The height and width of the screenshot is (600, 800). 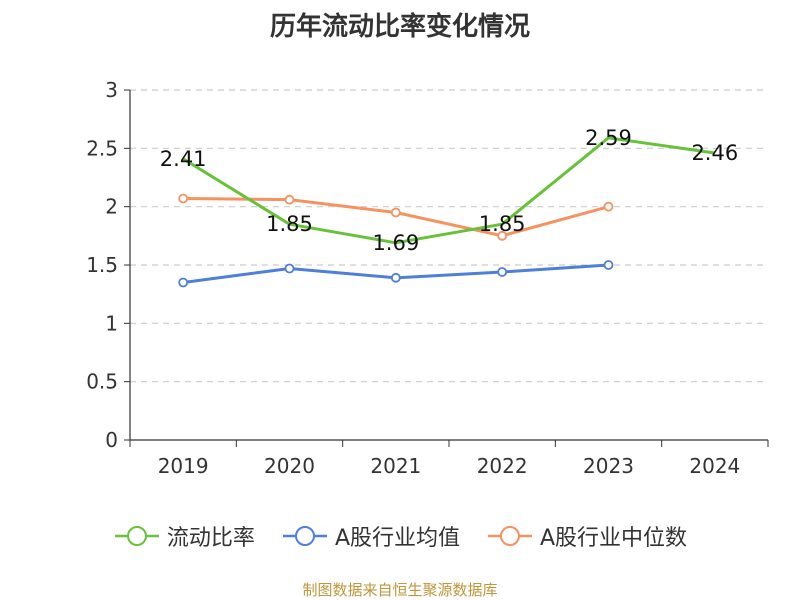 I want to click on legend-label: A股行业均值, so click(x=397, y=538).